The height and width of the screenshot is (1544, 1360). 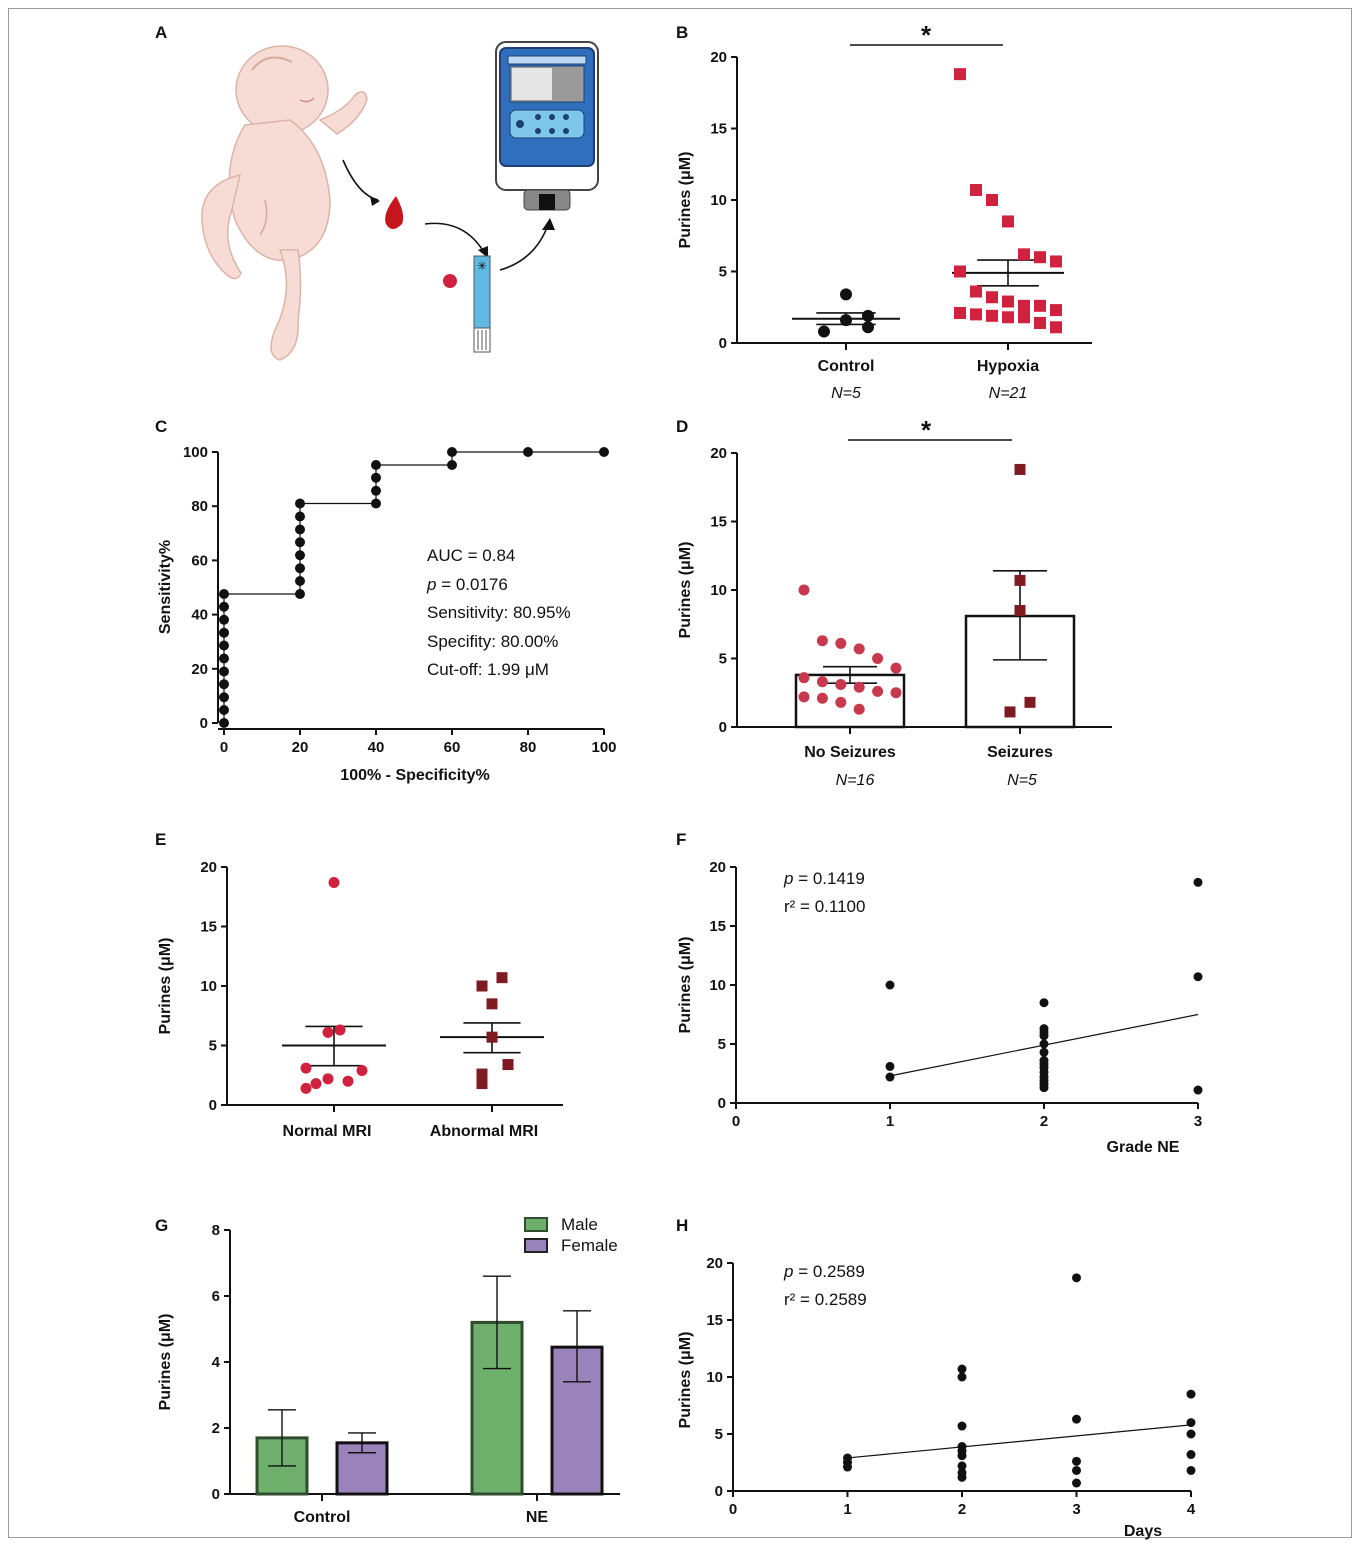 I want to click on panel-e-scatter: 0 5 10 15 20, so click(x=381, y=986).